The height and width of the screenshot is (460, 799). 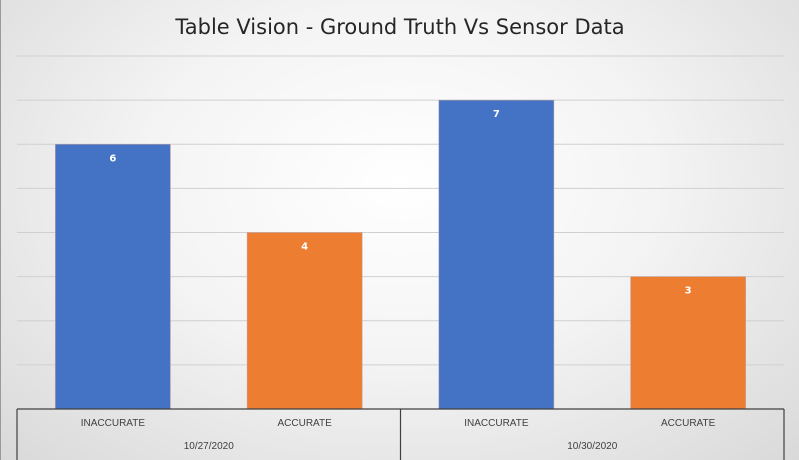 I want to click on data-label: 3, so click(x=688, y=291).